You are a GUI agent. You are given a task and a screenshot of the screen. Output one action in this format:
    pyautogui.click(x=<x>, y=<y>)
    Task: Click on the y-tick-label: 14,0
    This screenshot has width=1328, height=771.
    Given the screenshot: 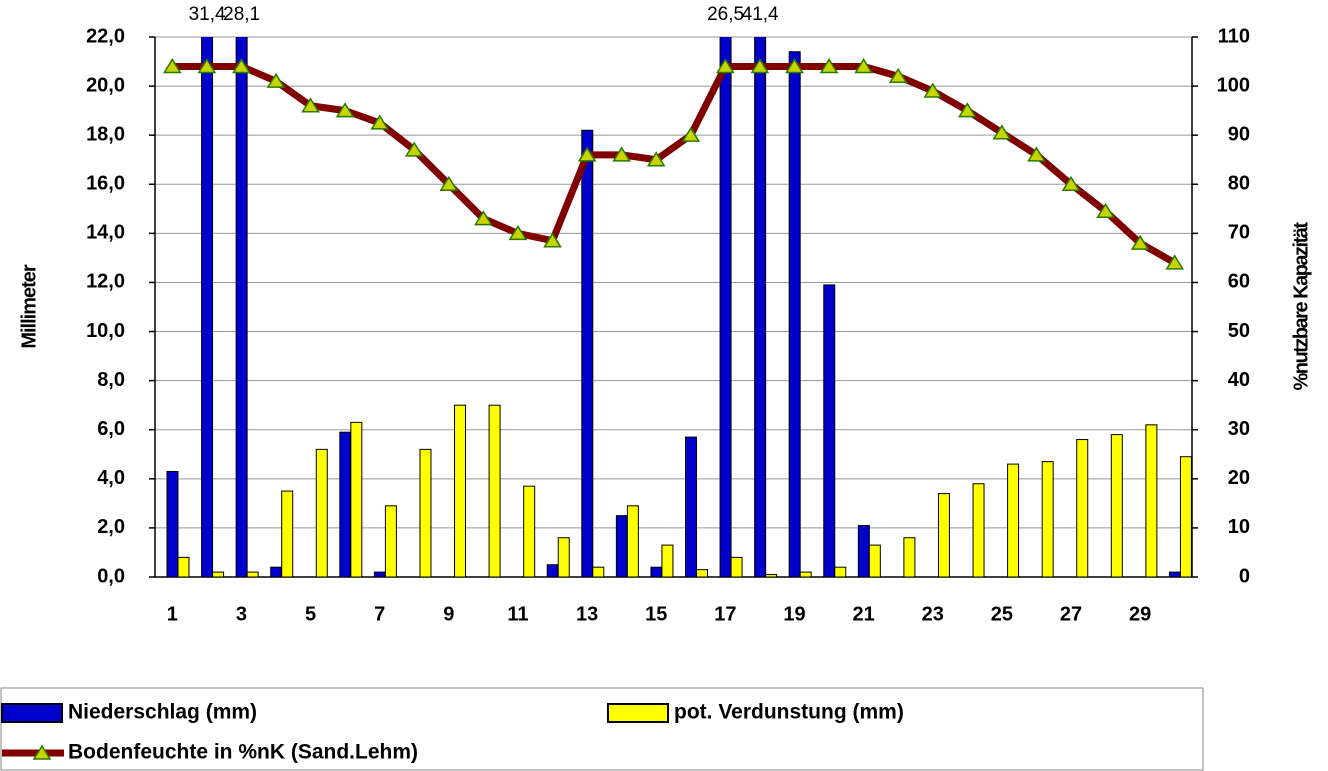 What is the action you would take?
    pyautogui.click(x=105, y=233)
    